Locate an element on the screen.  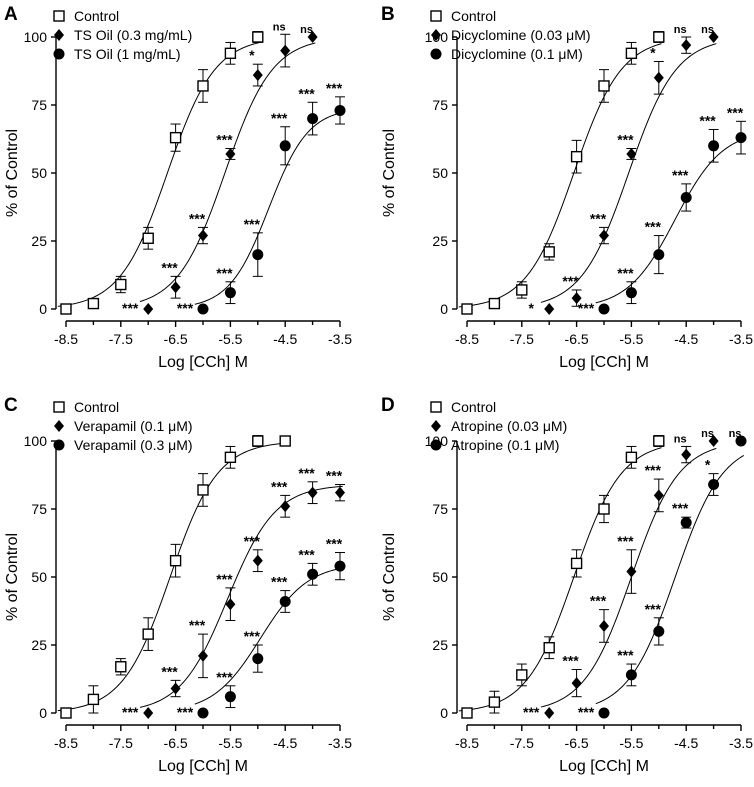
y-tick-label: 25 is located at coordinates (39, 241).